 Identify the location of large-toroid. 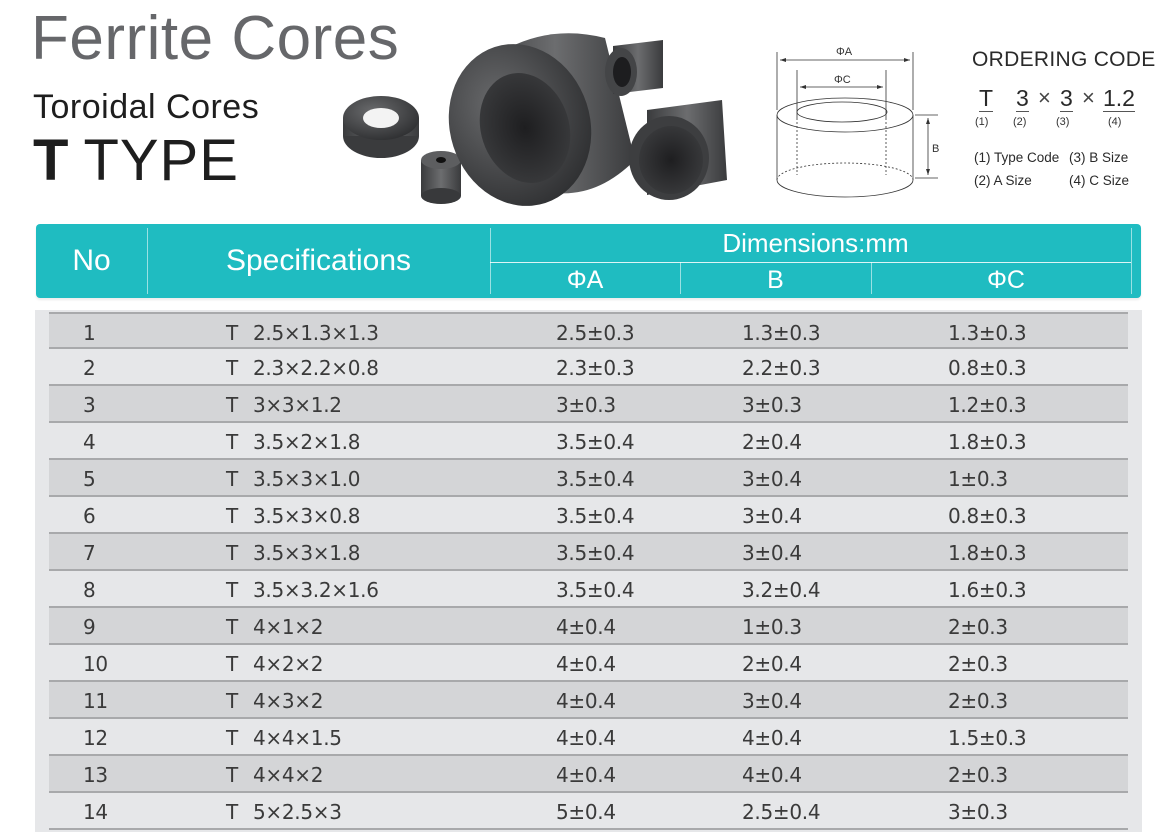
(541, 119).